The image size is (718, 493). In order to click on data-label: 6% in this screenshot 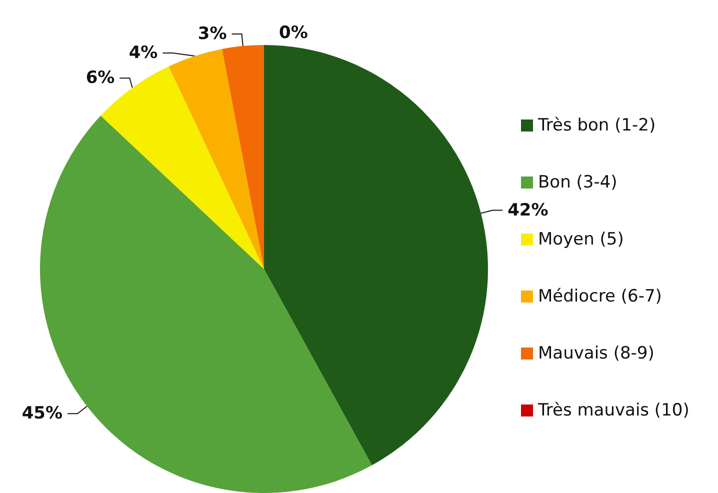, I will do `click(100, 78)`.